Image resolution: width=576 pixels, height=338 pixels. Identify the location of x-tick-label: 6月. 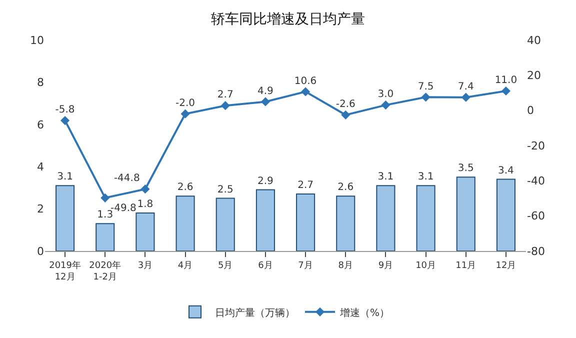
(265, 265).